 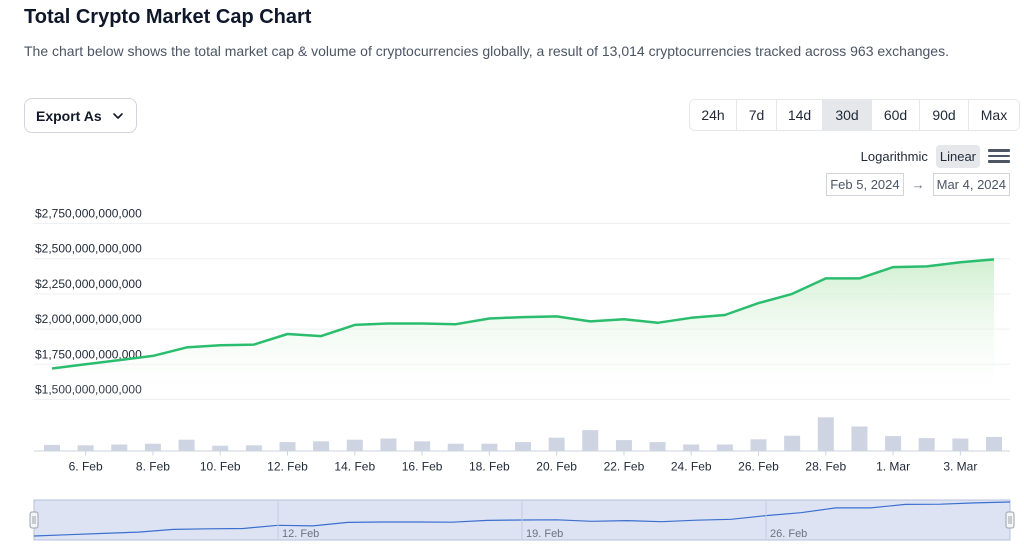 I want to click on export-as-label: Export As, so click(x=69, y=115).